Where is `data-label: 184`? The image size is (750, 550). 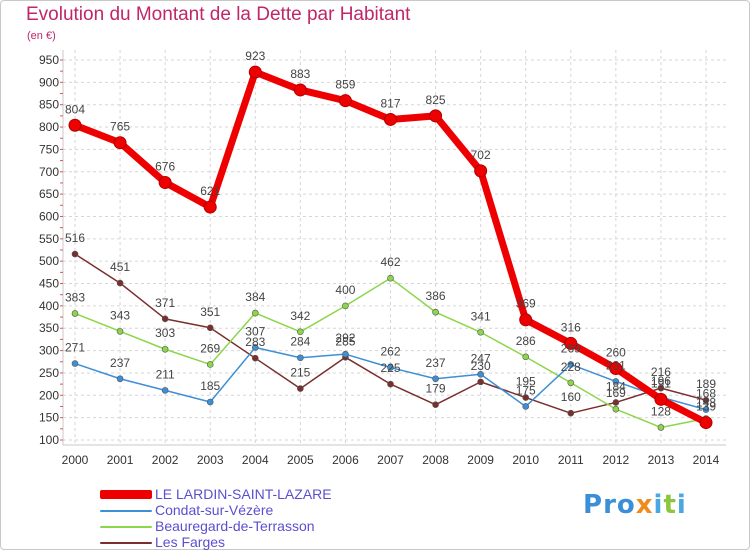 data-label: 184 is located at coordinates (616, 386).